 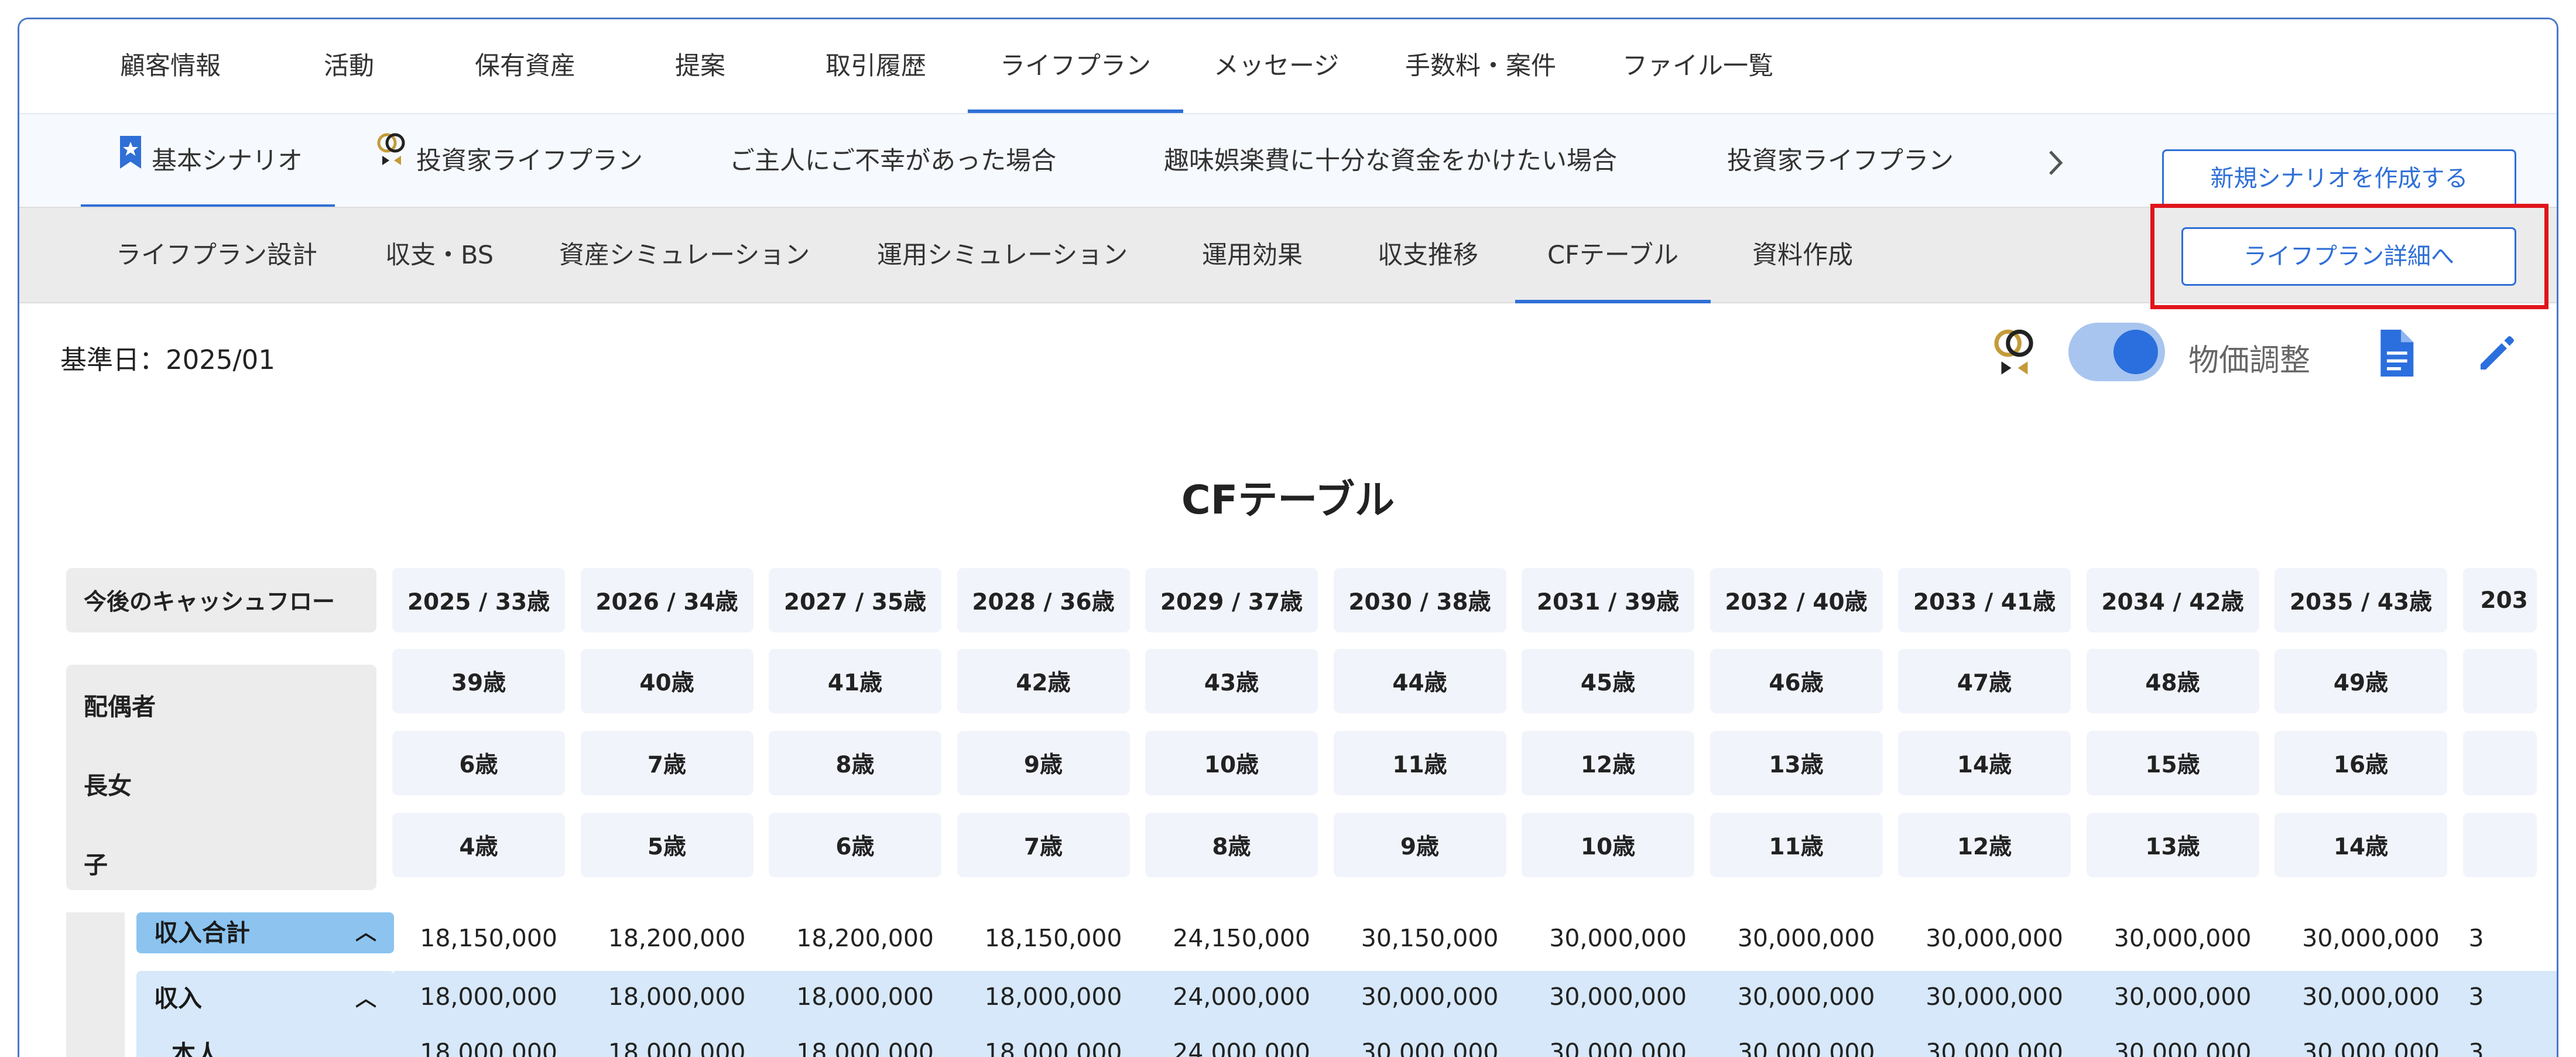 What do you see at coordinates (1613, 256) in the screenshot?
I see `subtab-cf-table: CFテーブル` at bounding box center [1613, 256].